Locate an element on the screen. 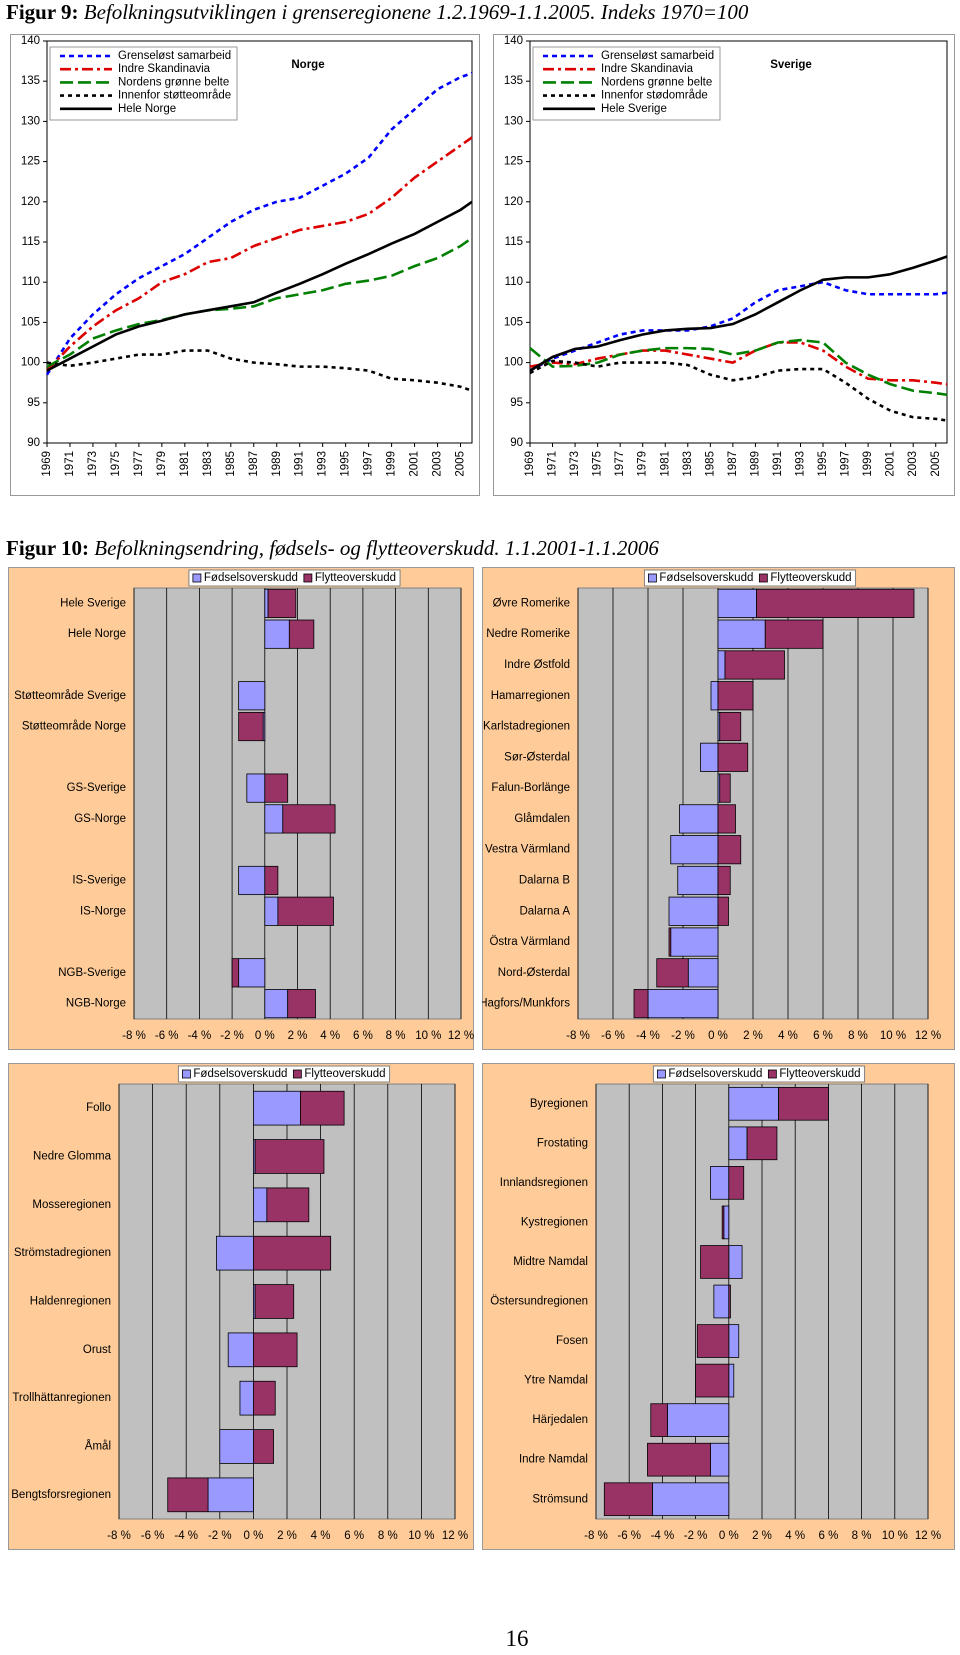  category-label: Bengtsforsregionen is located at coordinates (61, 1495).